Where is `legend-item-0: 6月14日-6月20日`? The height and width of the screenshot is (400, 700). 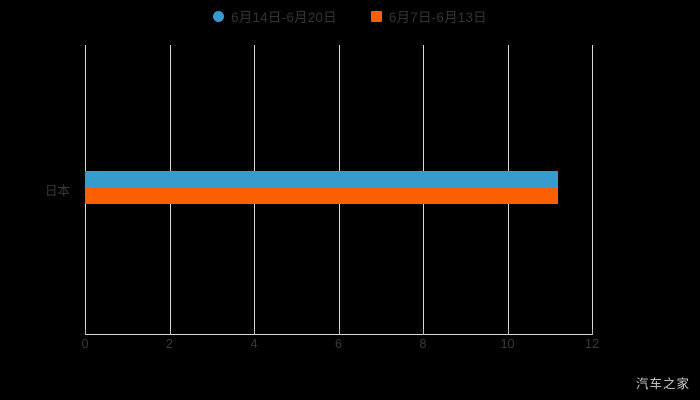 legend-item-0: 6月14日-6月20日 is located at coordinates (275, 16).